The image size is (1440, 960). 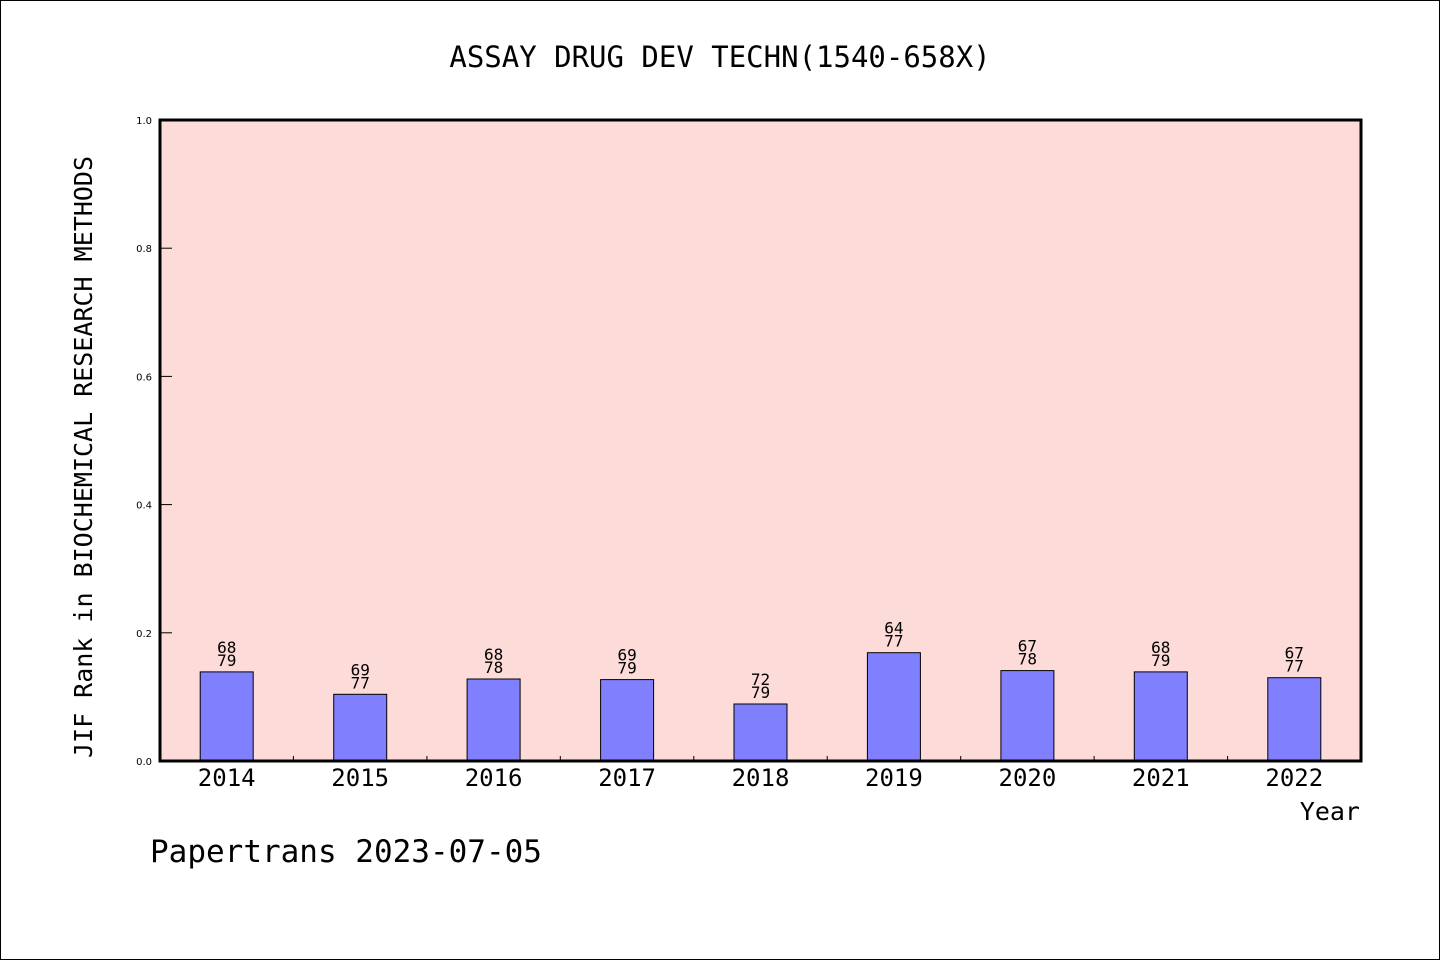 What do you see at coordinates (144, 506) in the screenshot?
I see `y-tick-label: 0.4` at bounding box center [144, 506].